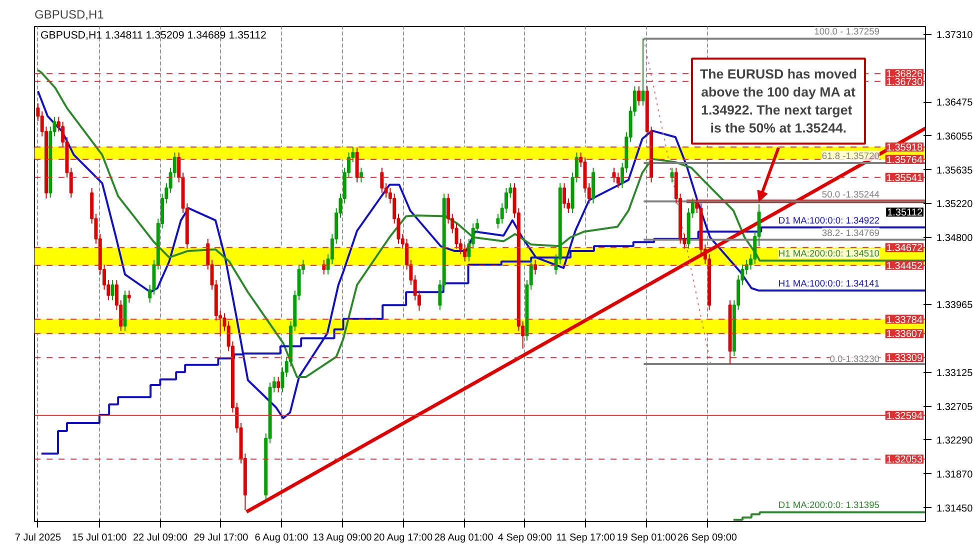 This screenshot has width=975, height=546. Describe the element at coordinates (851, 194) in the screenshot. I see `series-label: 50.0 -1.35244` at that location.